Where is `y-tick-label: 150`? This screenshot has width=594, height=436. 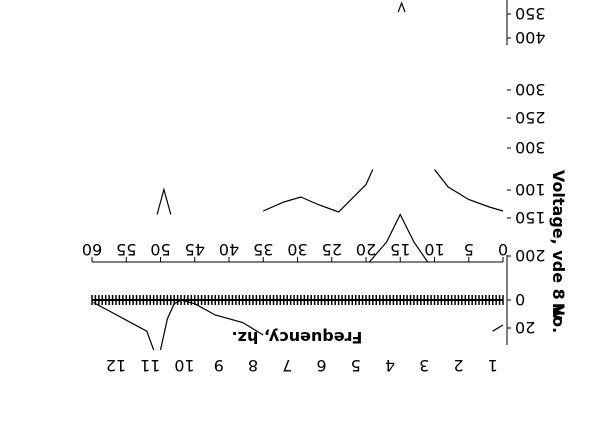 y-tick-label: 150 is located at coordinates (530, 217).